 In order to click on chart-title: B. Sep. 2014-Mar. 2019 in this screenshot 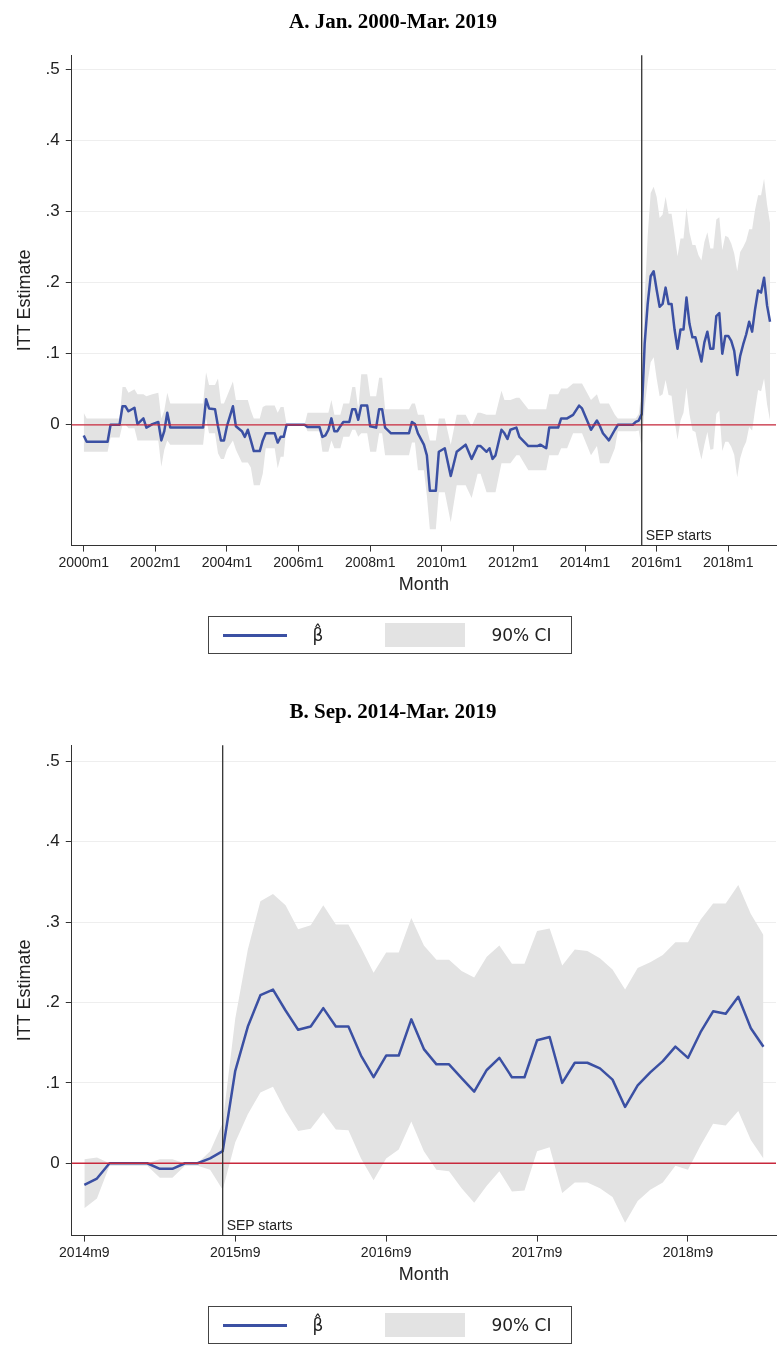, I will do `click(393, 711)`.